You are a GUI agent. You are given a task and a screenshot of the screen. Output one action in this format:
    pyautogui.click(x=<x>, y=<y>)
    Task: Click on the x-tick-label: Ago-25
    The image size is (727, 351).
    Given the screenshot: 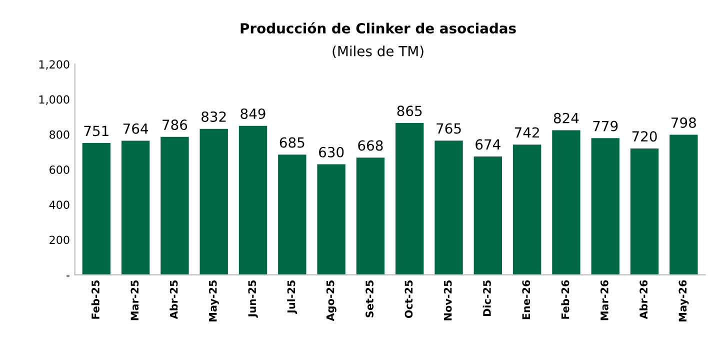 What is the action you would take?
    pyautogui.click(x=331, y=301)
    